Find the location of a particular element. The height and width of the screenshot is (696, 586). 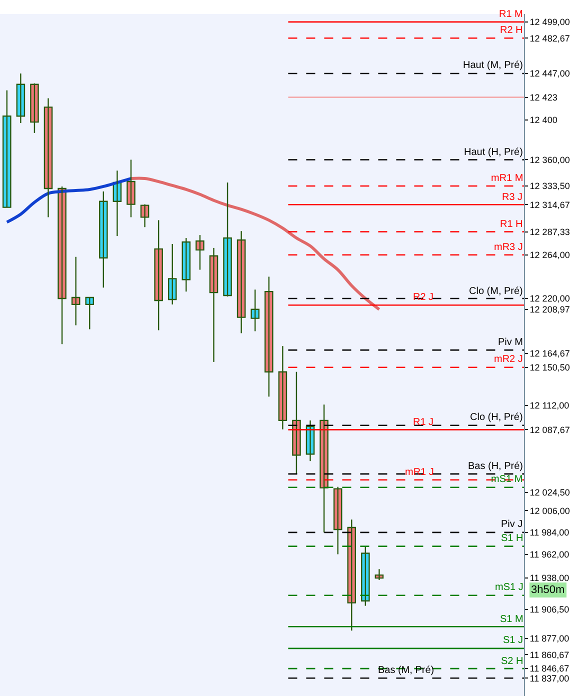

y-tick-label: 12 006,00 is located at coordinates (550, 511).